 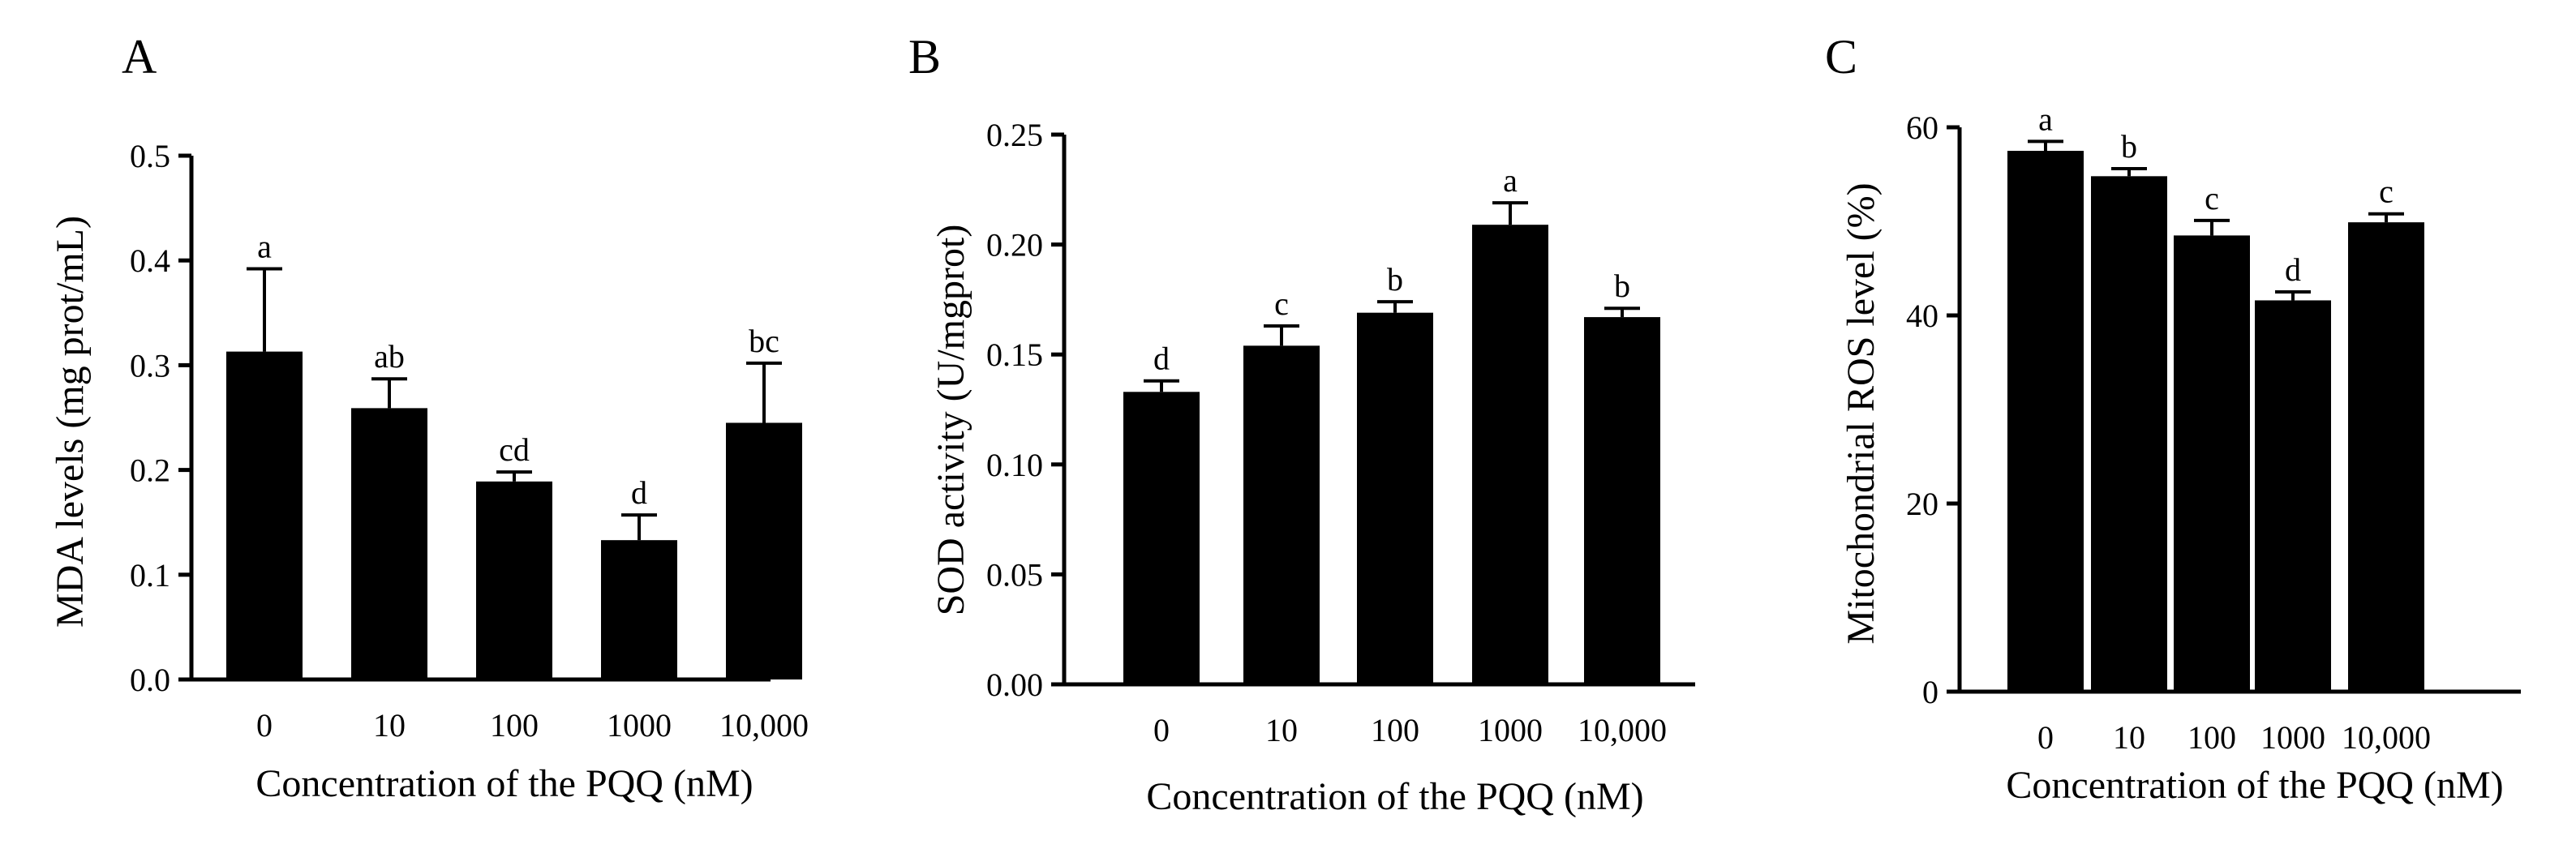 What do you see at coordinates (1394, 796) in the screenshot?
I see `panel-b-x-axis-title: Concentration of the PQQ (nM)` at bounding box center [1394, 796].